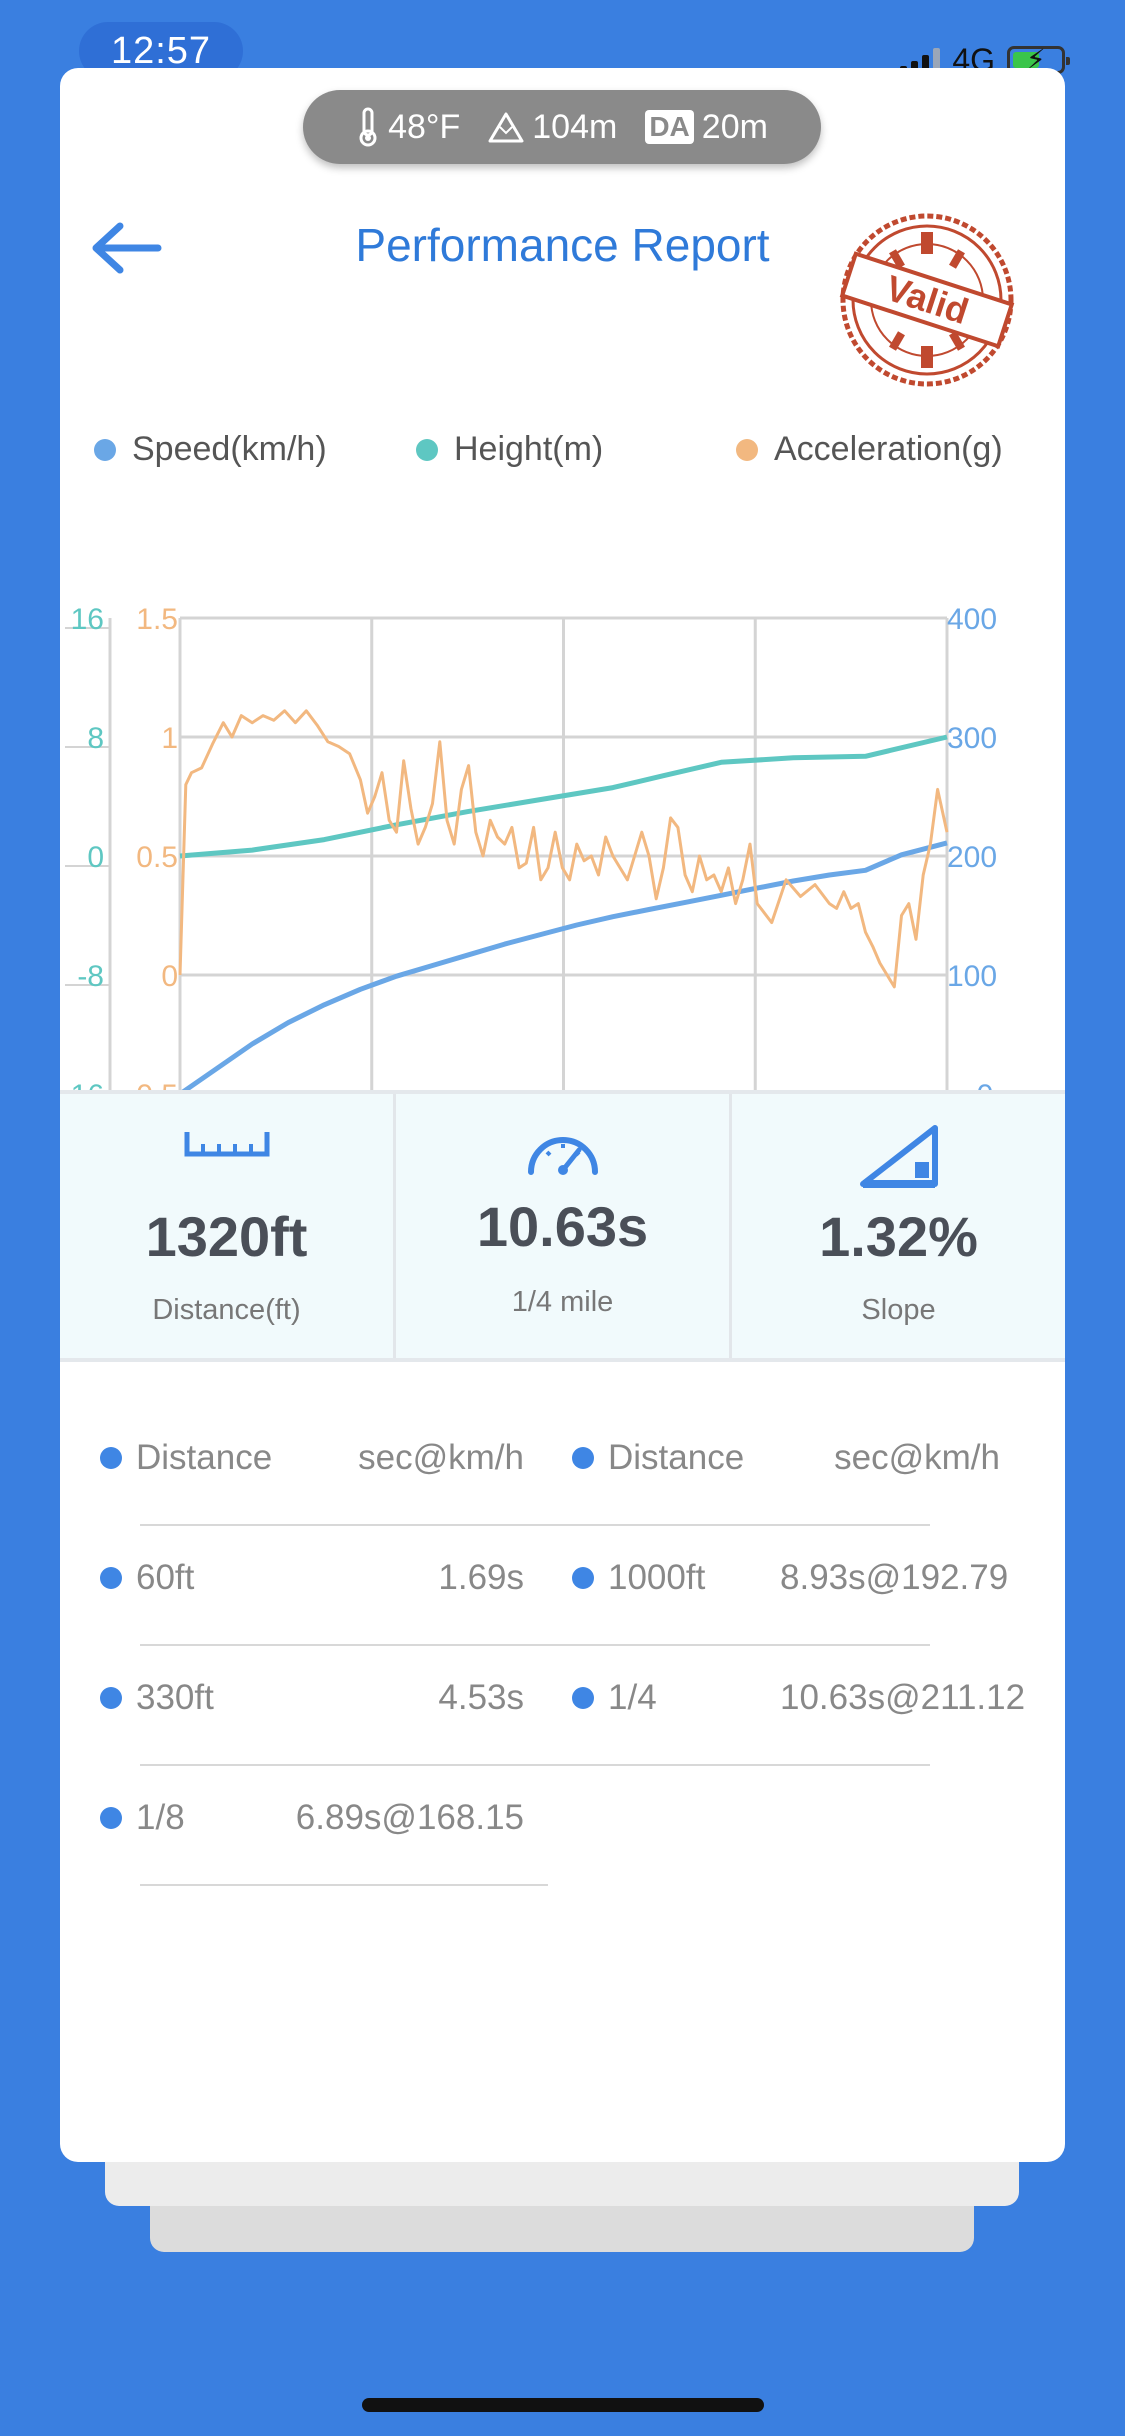 Image resolution: width=1125 pixels, height=2436 pixels. What do you see at coordinates (575, 126) in the screenshot?
I see `altitude-value: 104m` at bounding box center [575, 126].